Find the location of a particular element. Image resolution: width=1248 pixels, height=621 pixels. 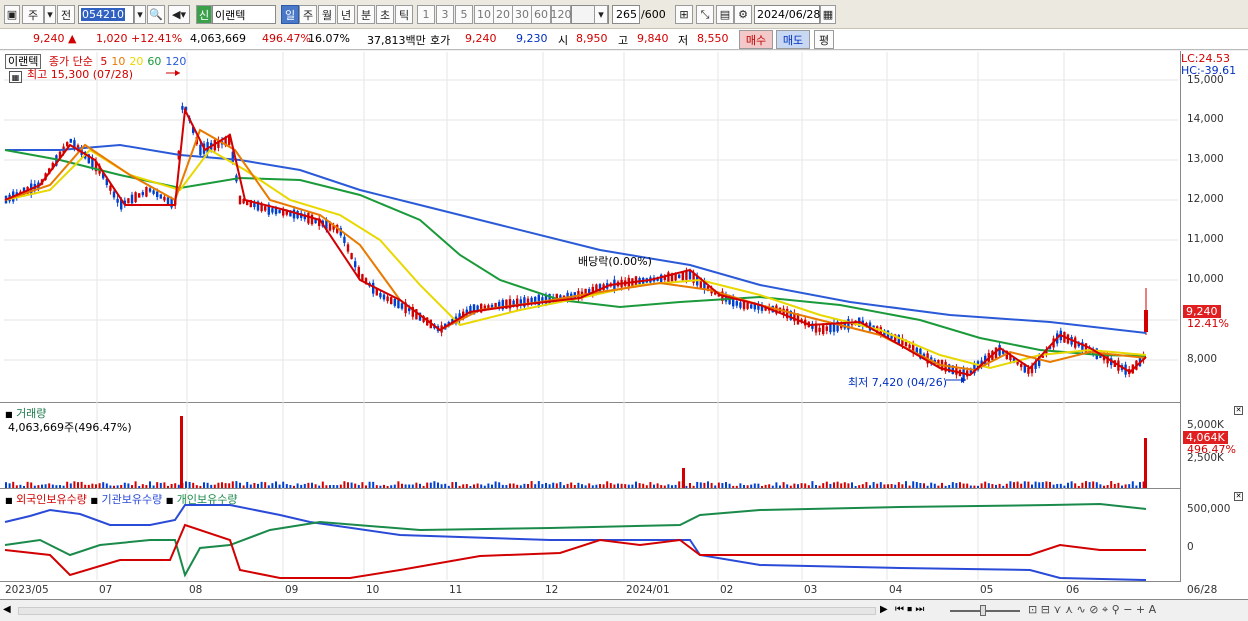

period-tab-2: 월 is located at coordinates (327, 14).